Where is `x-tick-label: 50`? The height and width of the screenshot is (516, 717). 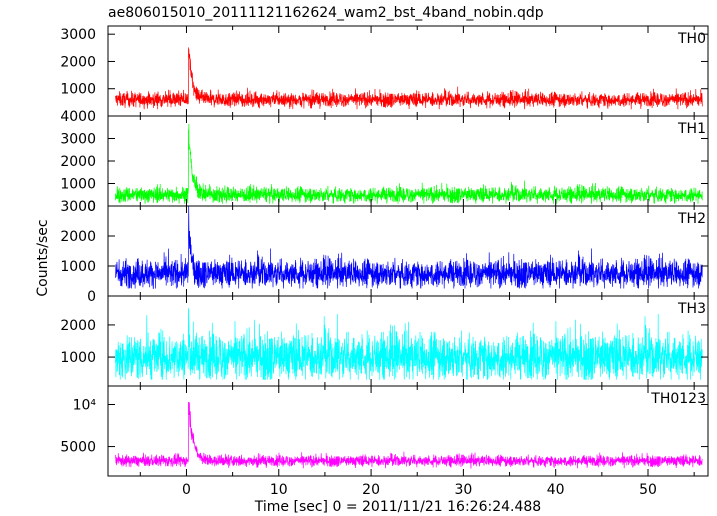 x-tick-label: 50 is located at coordinates (648, 490).